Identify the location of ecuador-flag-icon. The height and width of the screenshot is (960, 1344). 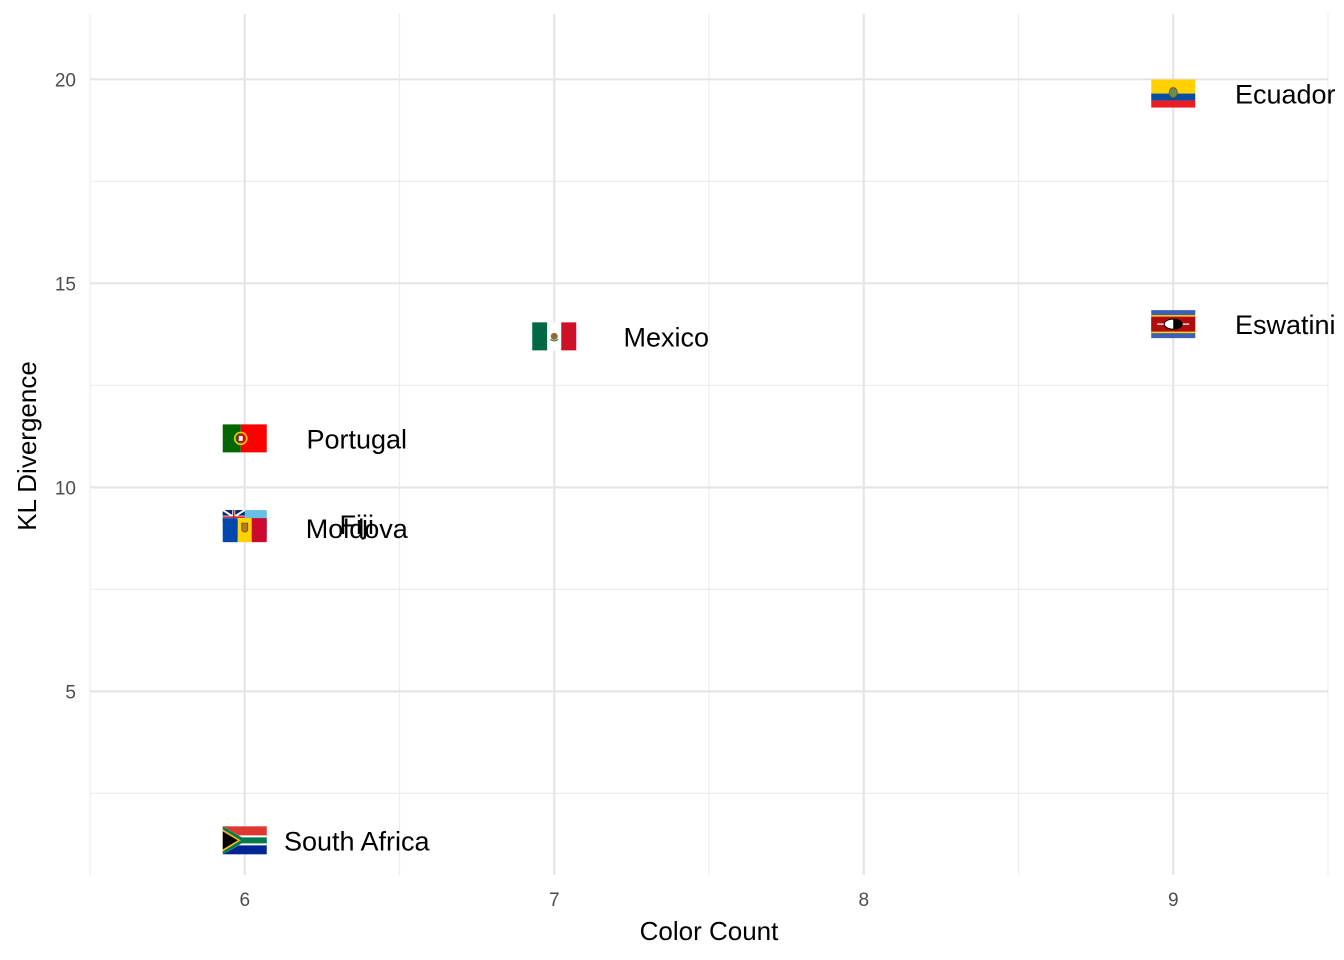
(1173, 93).